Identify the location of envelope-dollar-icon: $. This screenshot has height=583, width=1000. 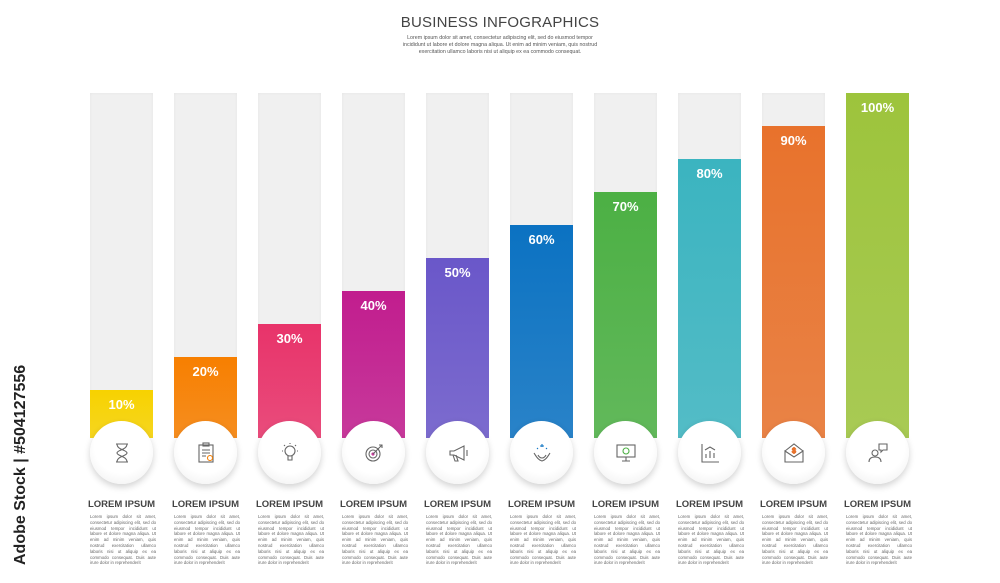
(793, 452).